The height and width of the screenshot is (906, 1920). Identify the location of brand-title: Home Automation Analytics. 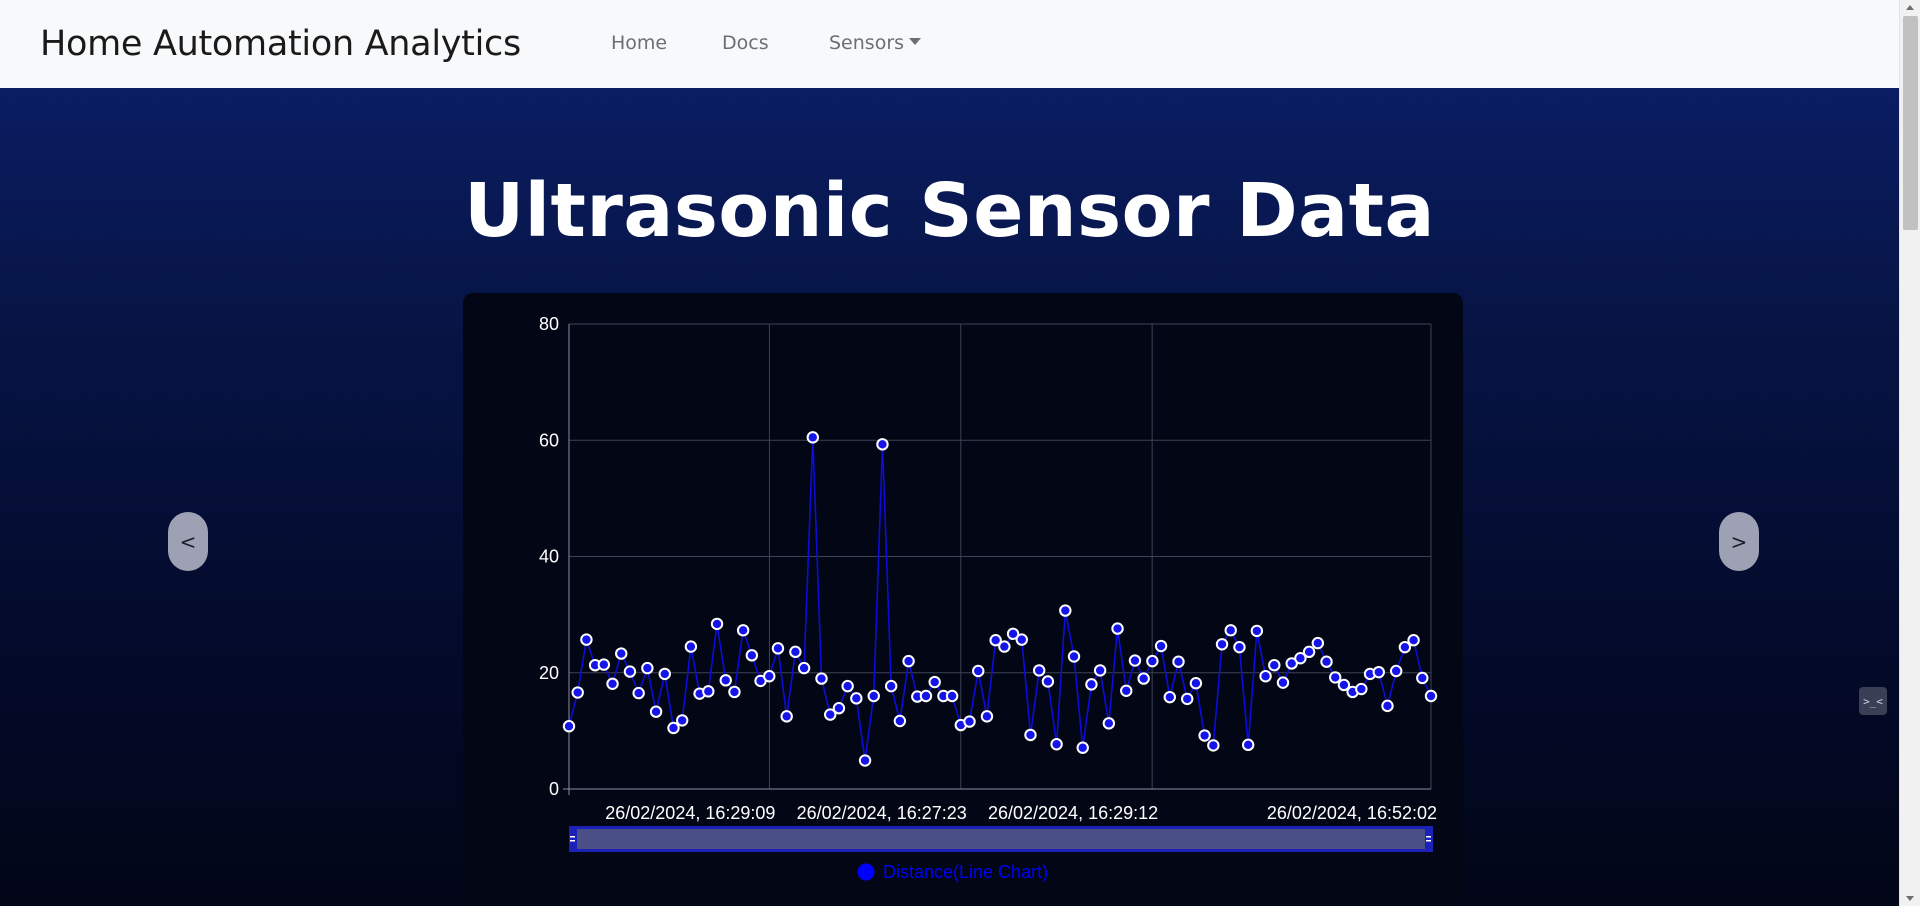
(280, 44).